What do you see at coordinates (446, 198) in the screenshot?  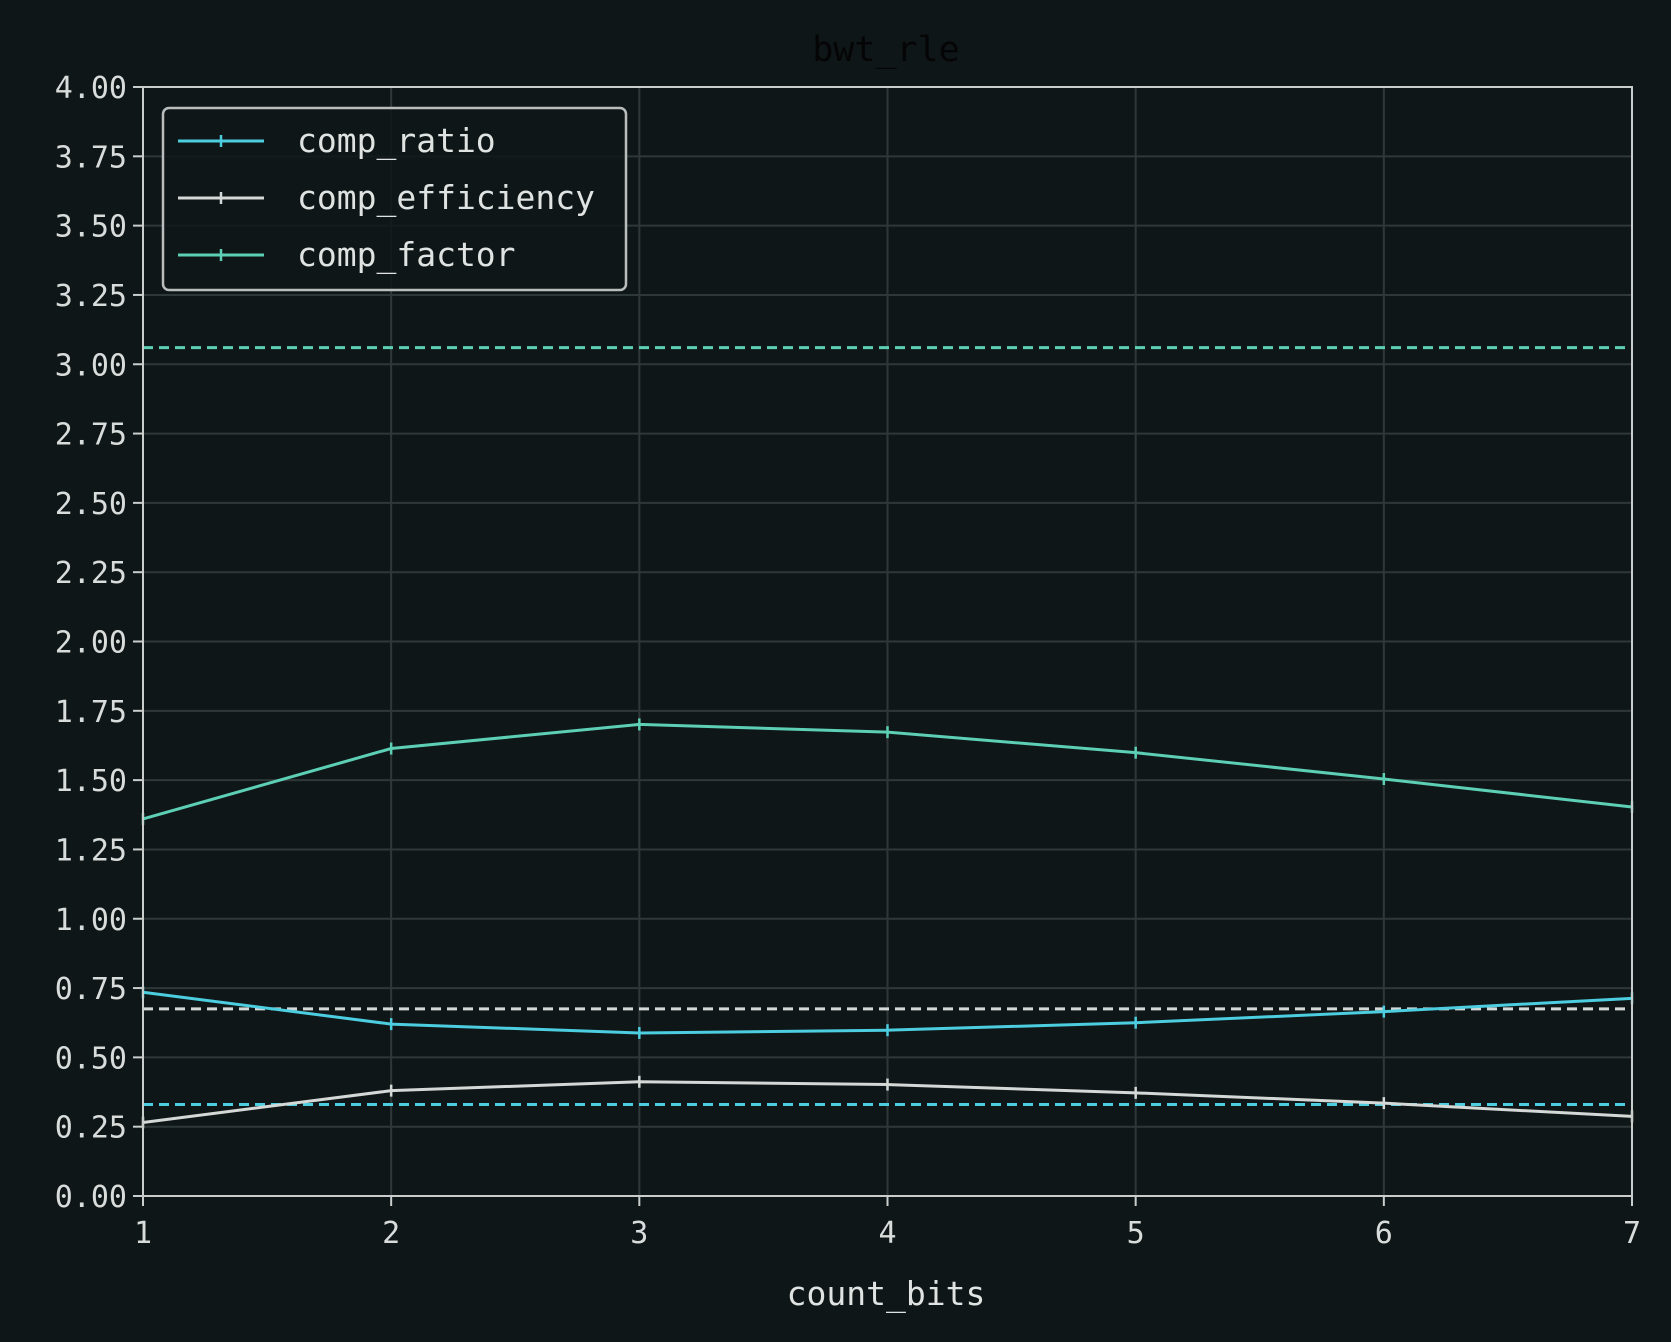 I see `legend-label-comp-efficiency: comp_efficiency` at bounding box center [446, 198].